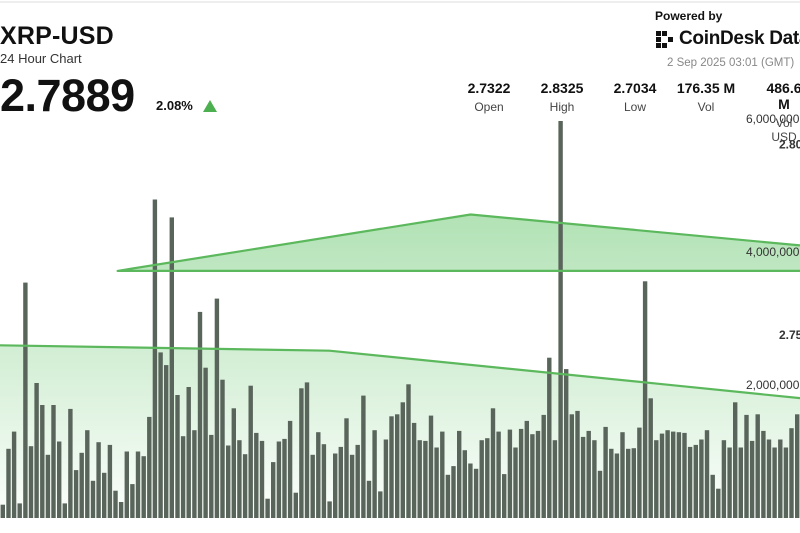 This screenshot has width=800, height=533. Describe the element at coordinates (783, 96) in the screenshot. I see `stat-vol-usd-value: 486.6 M` at that location.